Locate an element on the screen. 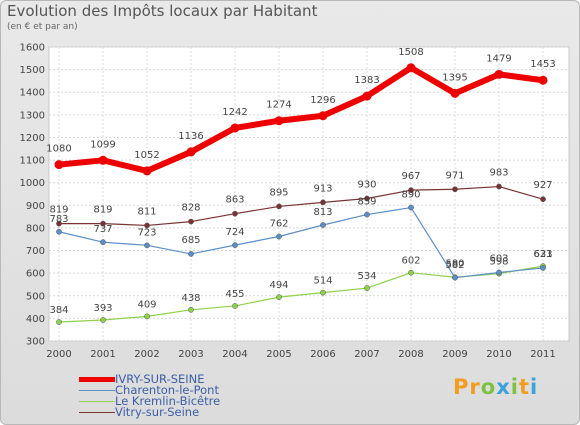  proxiti-logo: Proxiti is located at coordinates (495, 387).